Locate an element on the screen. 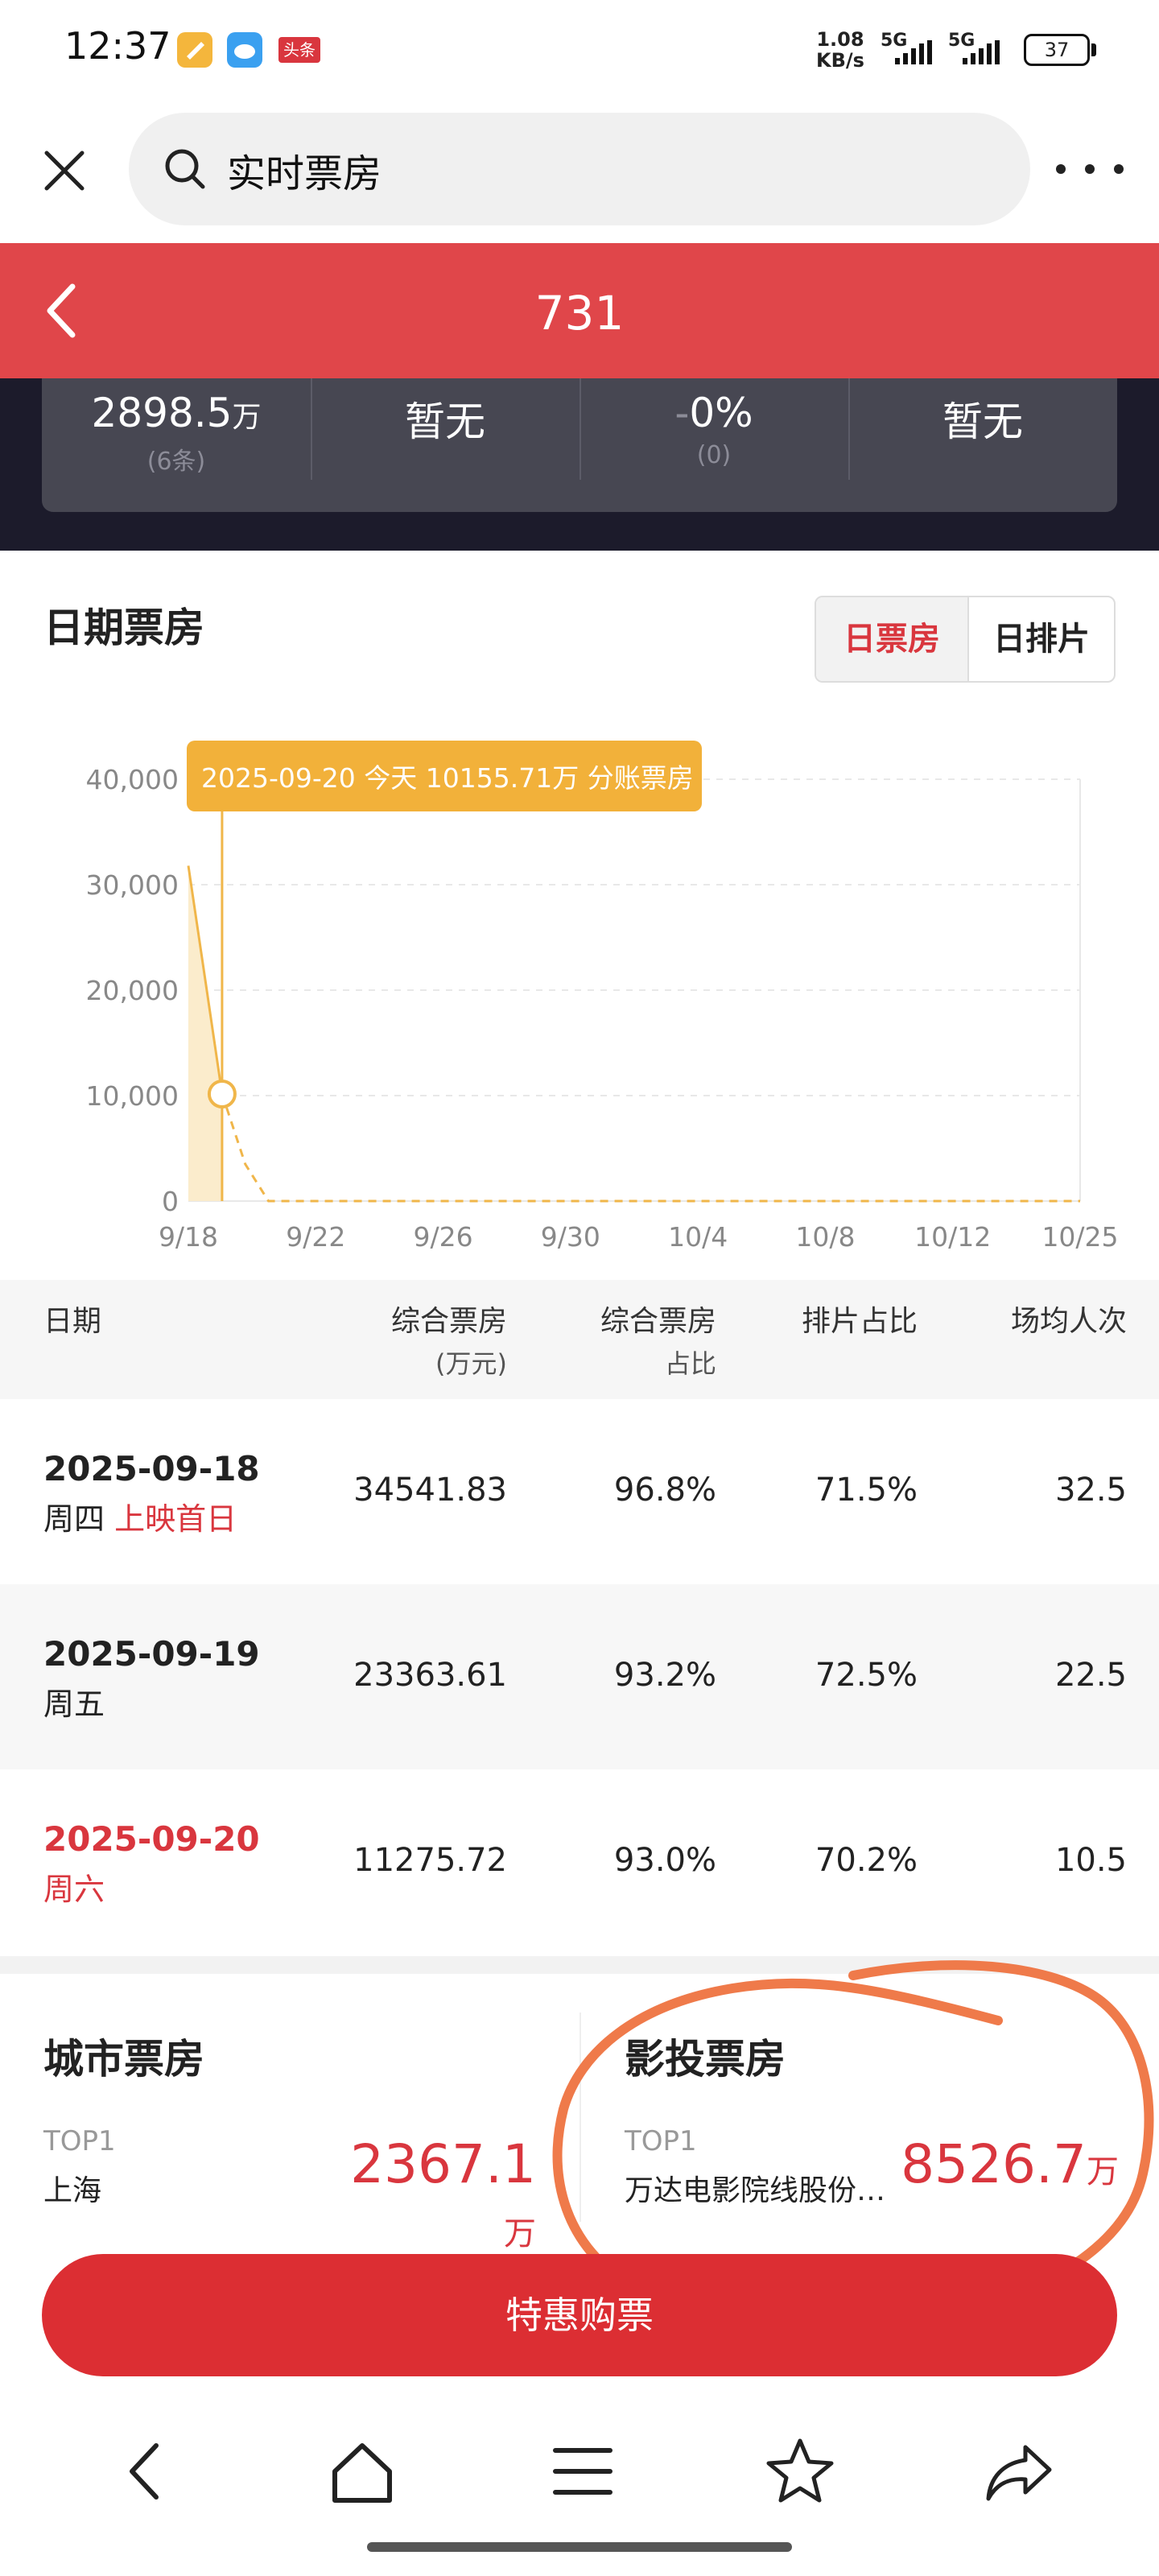 The width and height of the screenshot is (1159, 2576). stat-total: 2898.5万 (6条) is located at coordinates (176, 433).